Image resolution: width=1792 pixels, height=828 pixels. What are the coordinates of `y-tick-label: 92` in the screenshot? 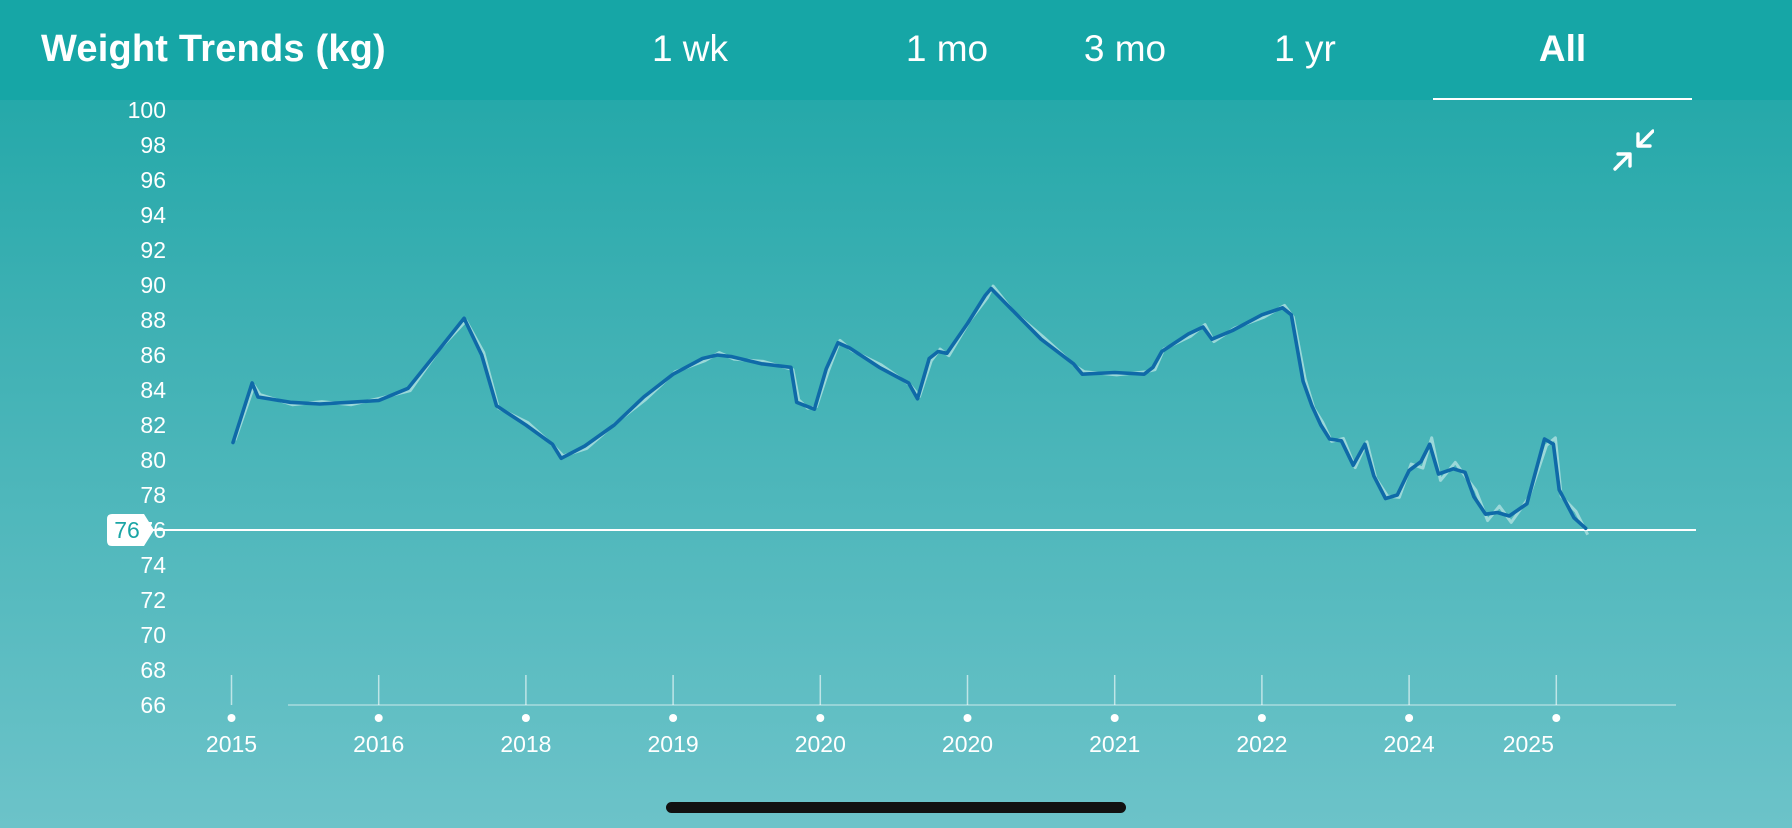 It's located at (153, 250).